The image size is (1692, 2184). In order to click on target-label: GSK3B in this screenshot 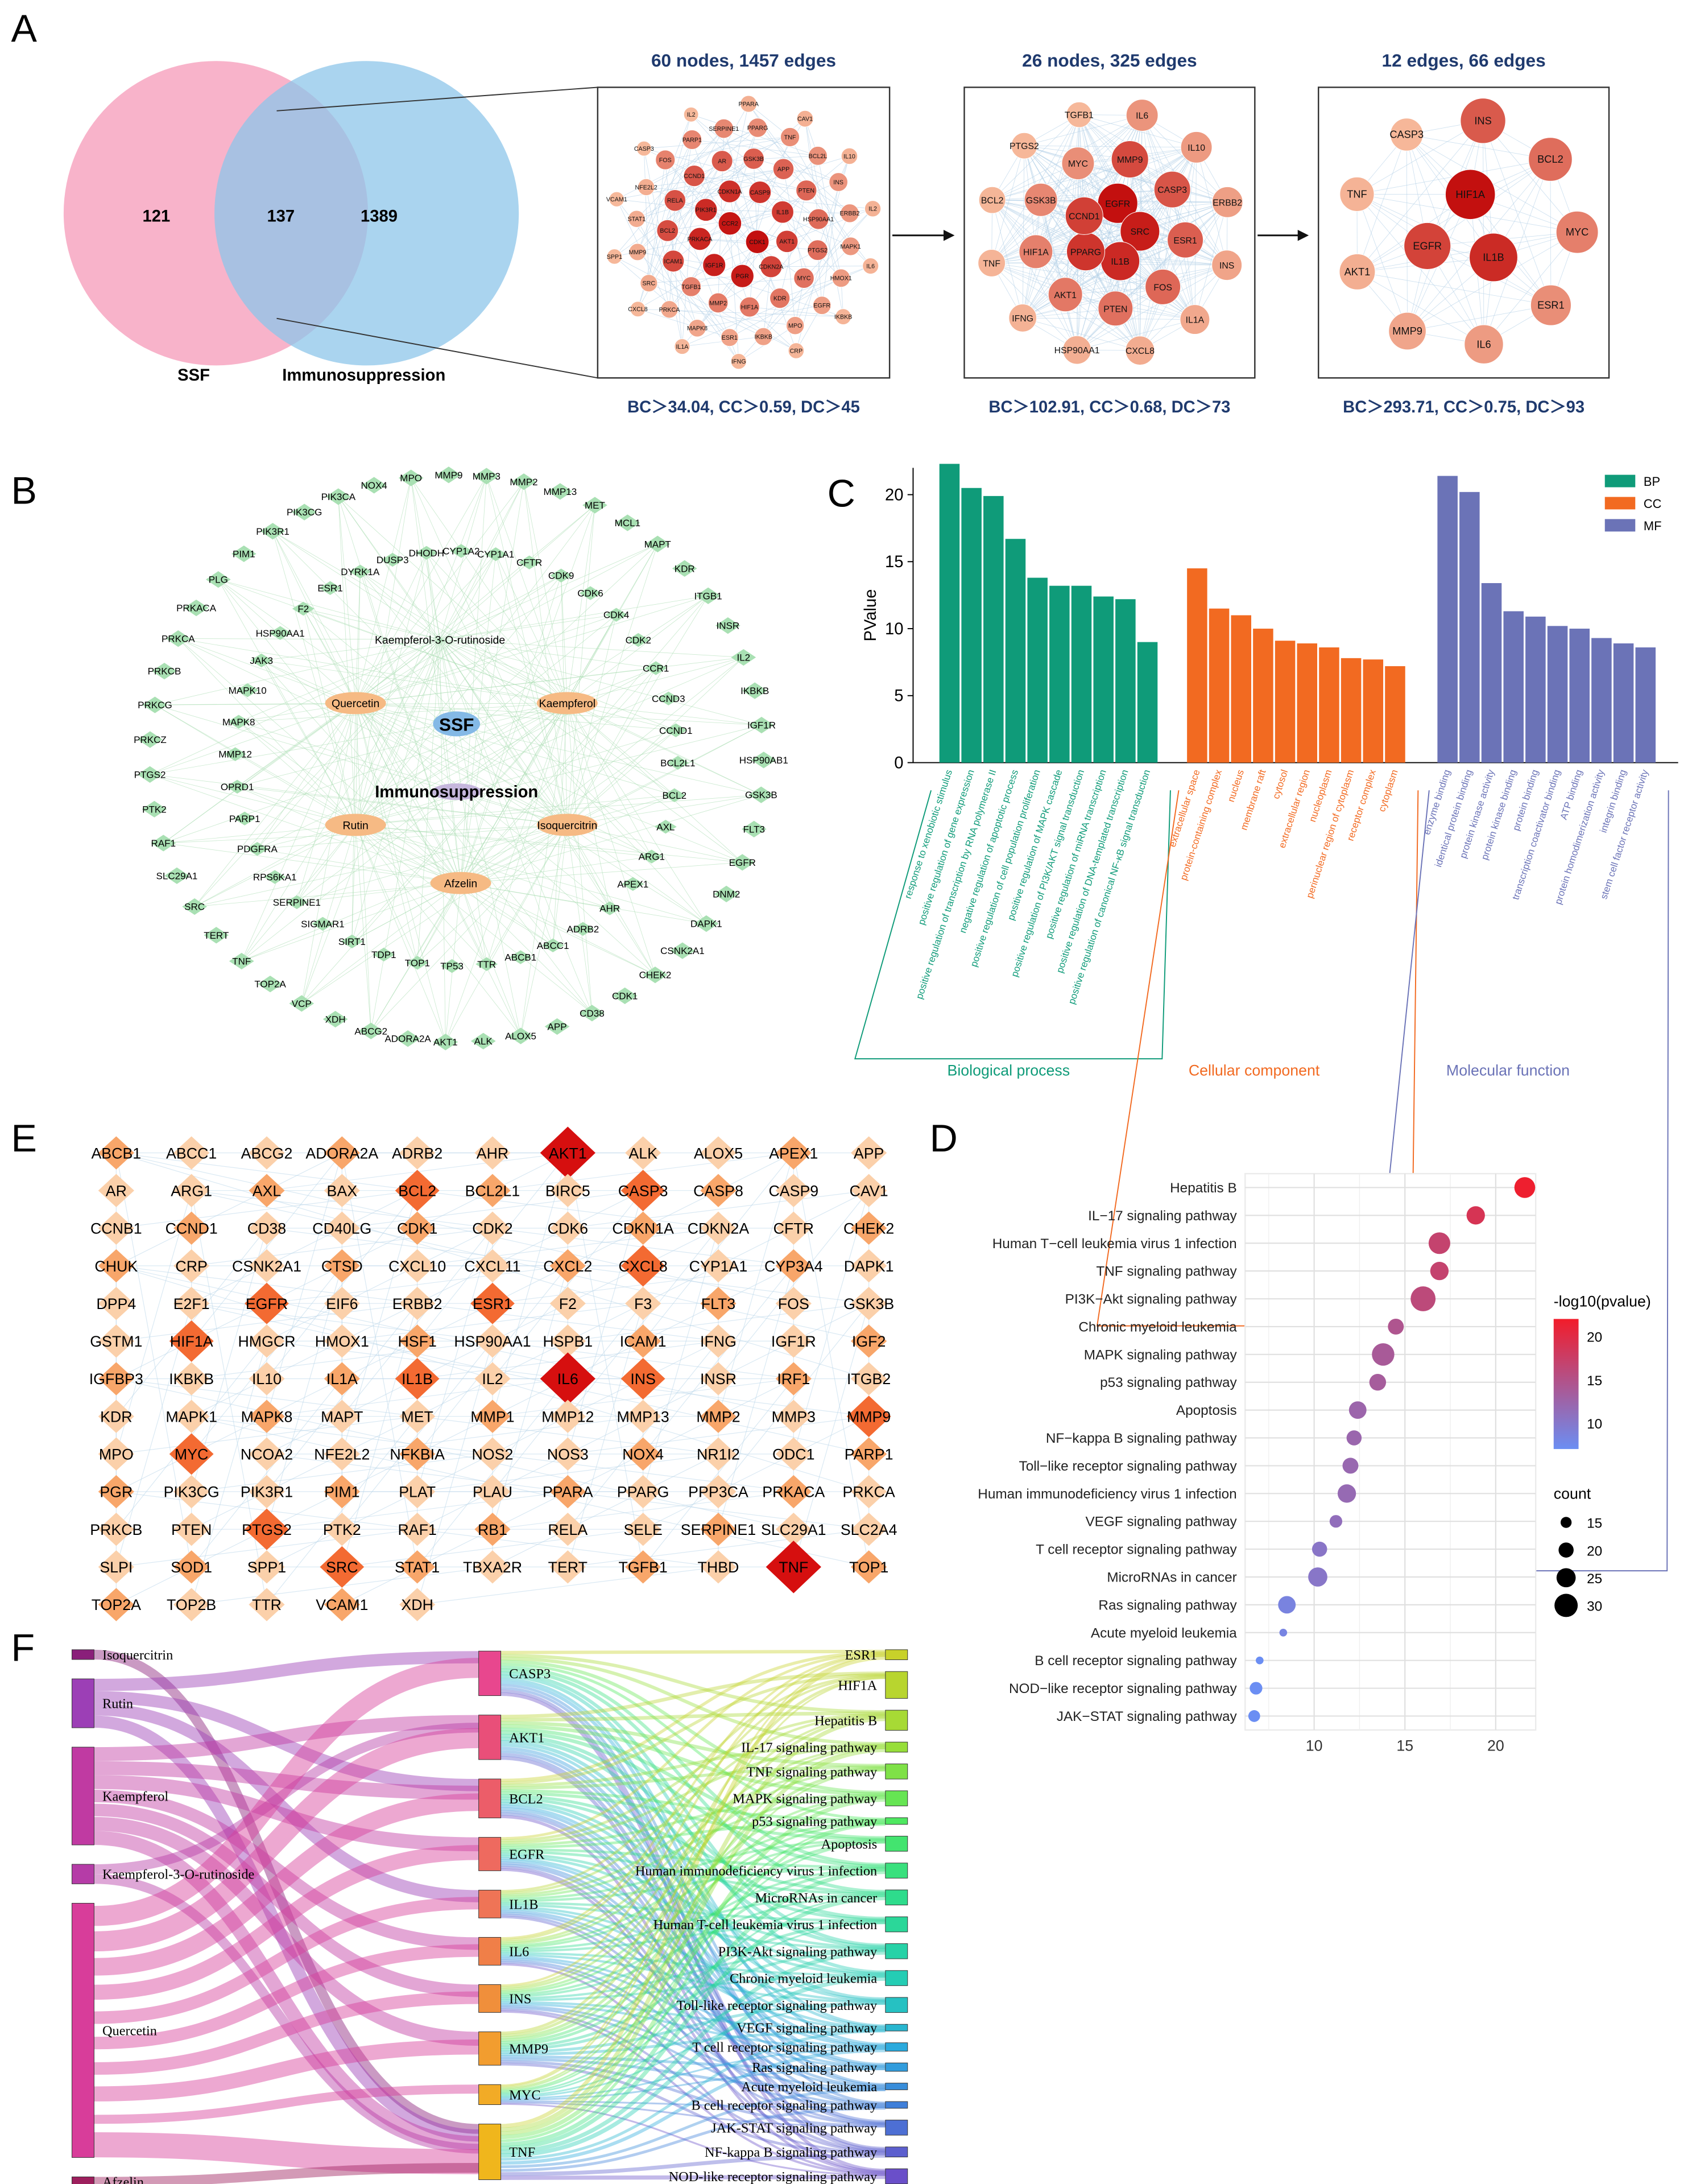, I will do `click(868, 1303)`.